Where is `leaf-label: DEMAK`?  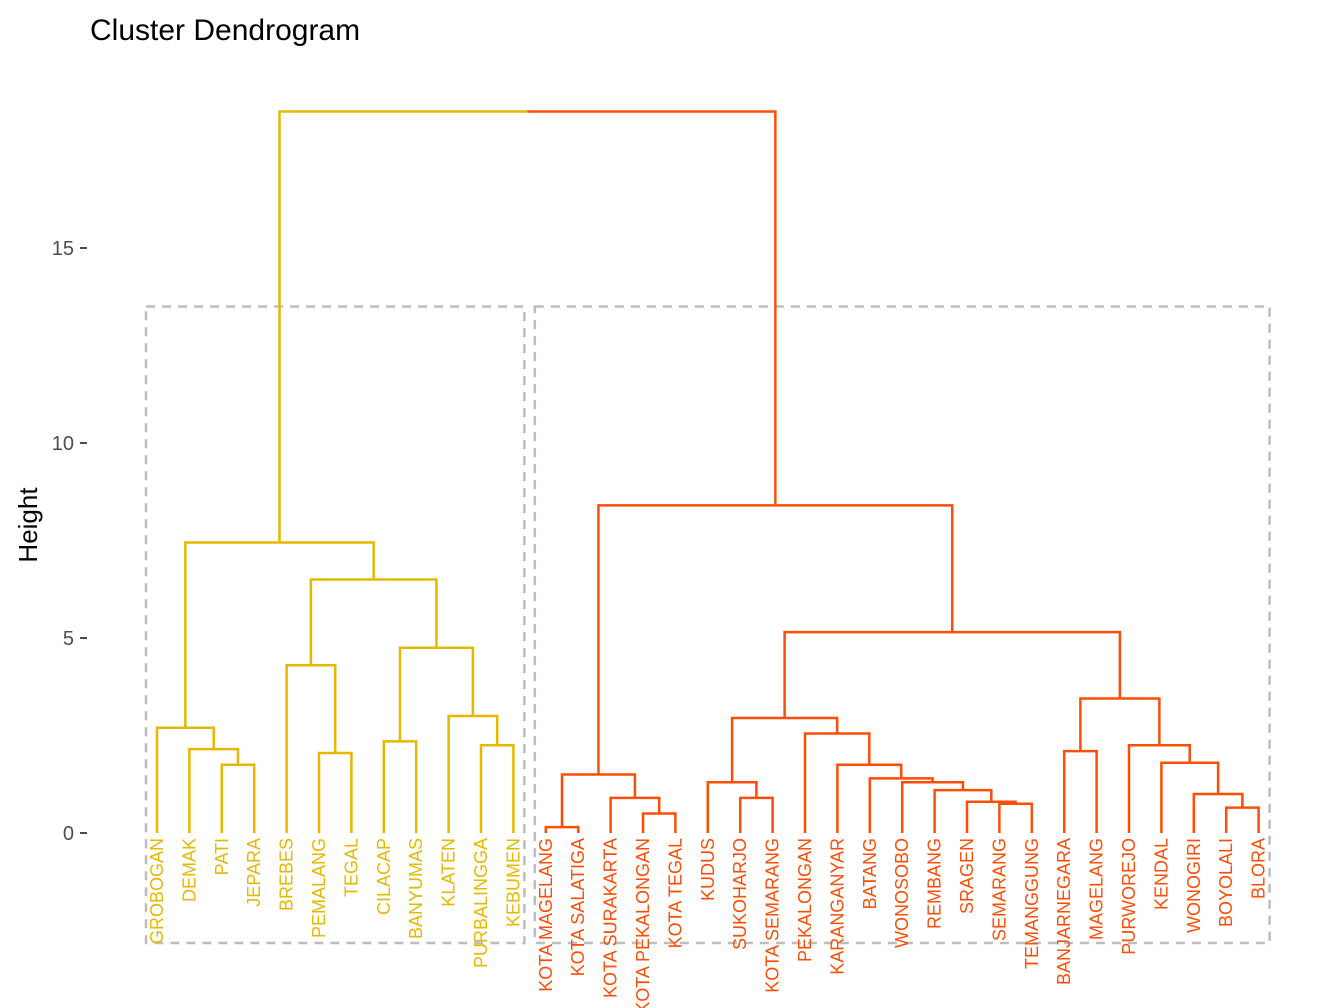 leaf-label: DEMAK is located at coordinates (189, 870).